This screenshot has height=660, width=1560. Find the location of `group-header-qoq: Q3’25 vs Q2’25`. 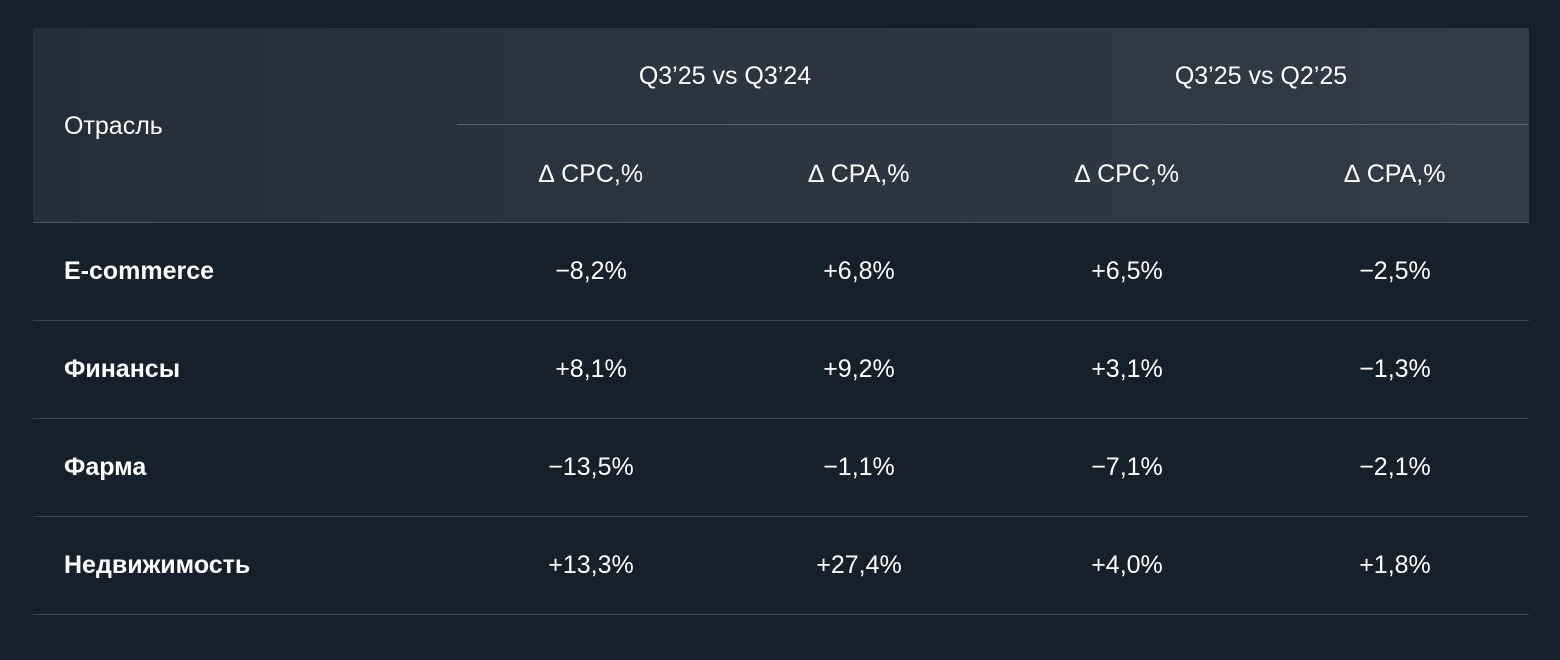

group-header-qoq: Q3’25 vs Q2’25 is located at coordinates (1261, 76).